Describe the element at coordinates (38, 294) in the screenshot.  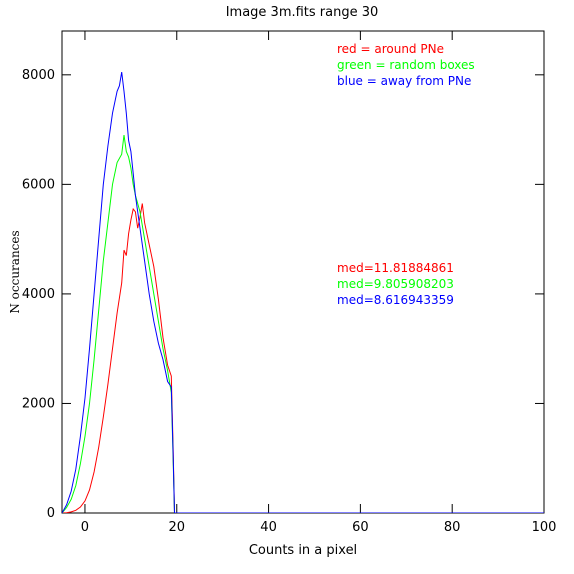
I see `y-tick-label: 4000` at that location.